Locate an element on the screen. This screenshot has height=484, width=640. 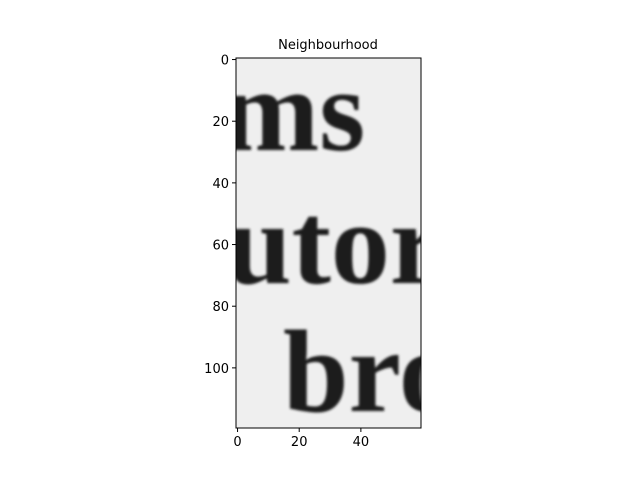
y-tick-label: 100 is located at coordinates (216, 369).